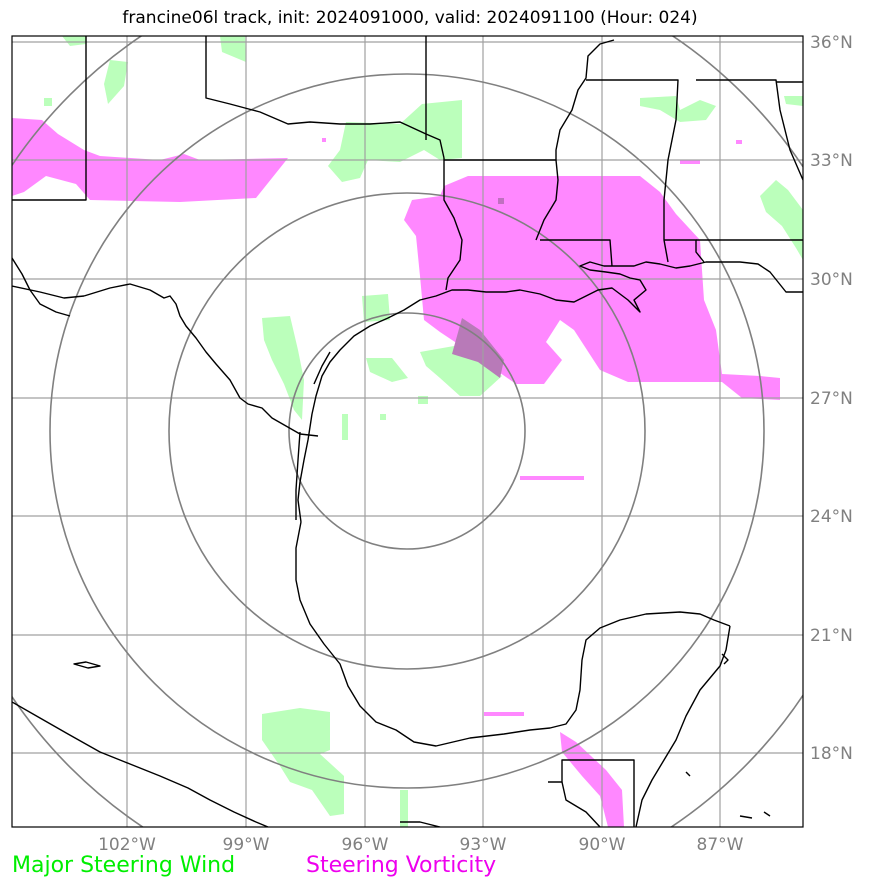  Describe the element at coordinates (246, 845) in the screenshot. I see `lon-tick-label: 99°W` at that location.